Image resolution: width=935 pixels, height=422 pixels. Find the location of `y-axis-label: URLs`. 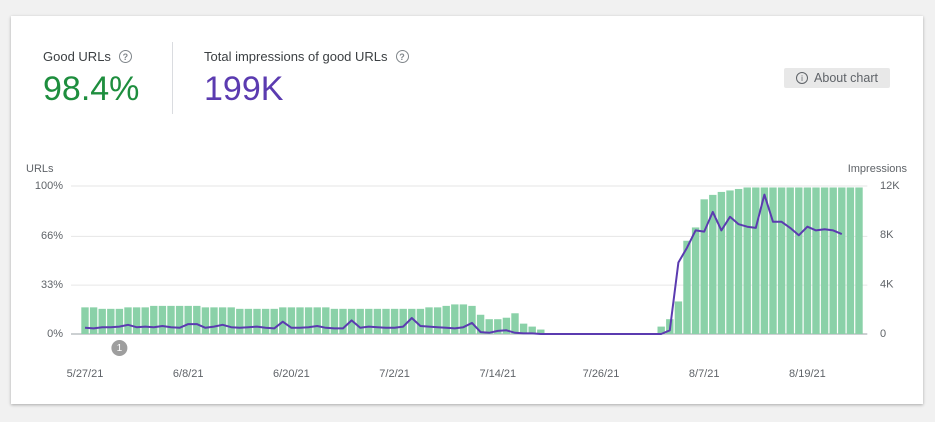

y-axis-label: URLs is located at coordinates (40, 169).